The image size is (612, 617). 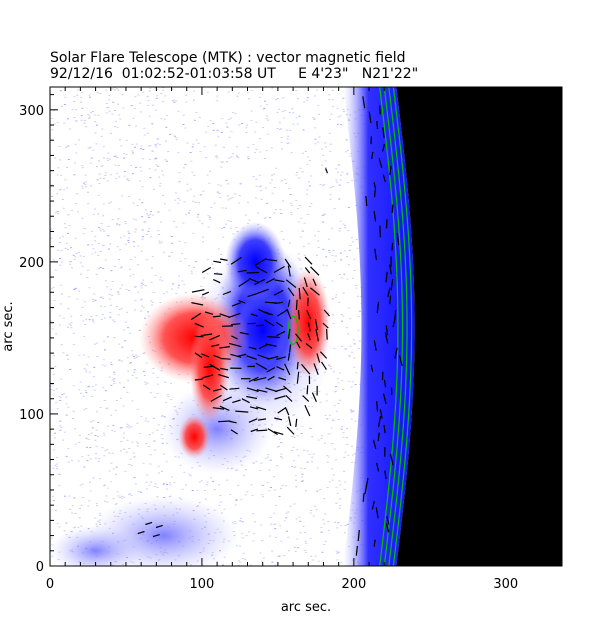 I want to click on positive-polarity-west-tail, so click(x=209, y=368).